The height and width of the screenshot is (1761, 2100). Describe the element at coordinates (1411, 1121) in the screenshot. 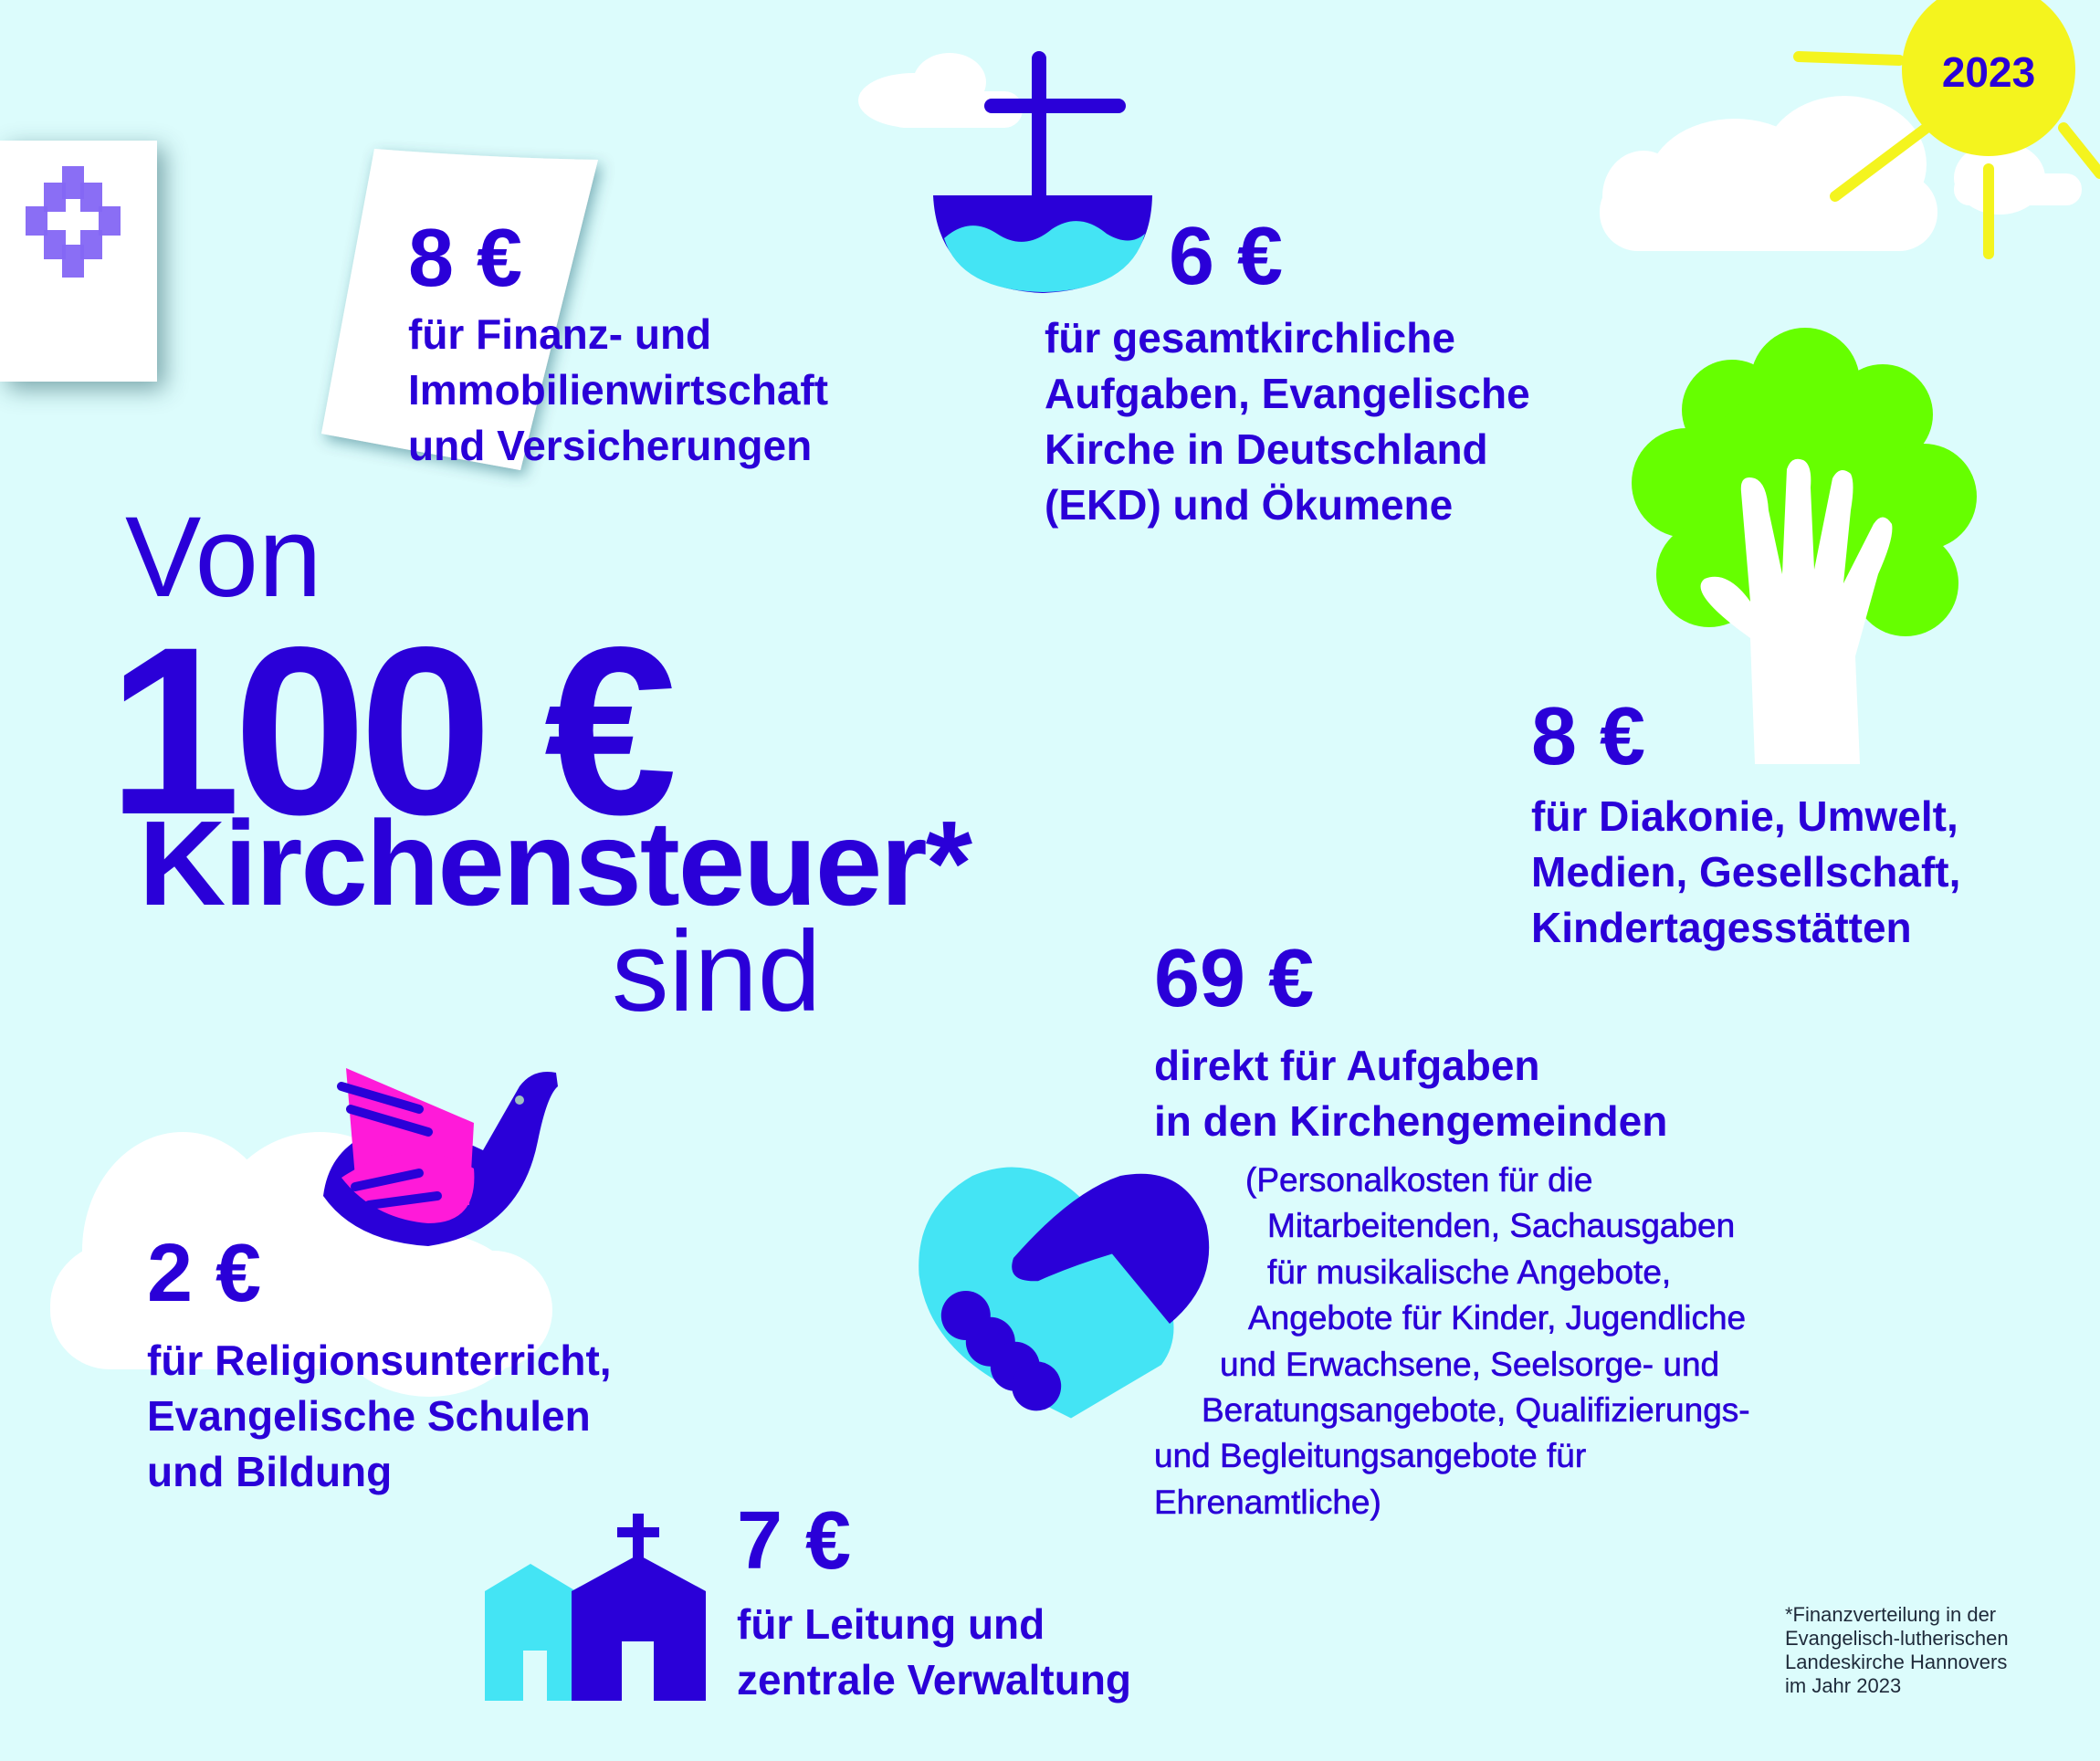

I see `item-text: in den Kirchengemeinden` at that location.